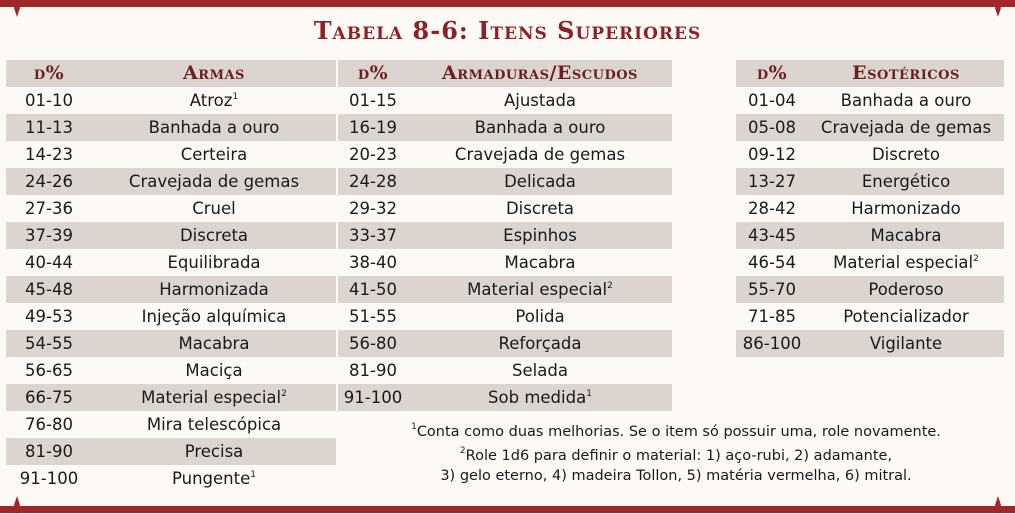 Image resolution: width=1015 pixels, height=514 pixels. What do you see at coordinates (507, 509) in the screenshot?
I see `bottom-border` at bounding box center [507, 509].